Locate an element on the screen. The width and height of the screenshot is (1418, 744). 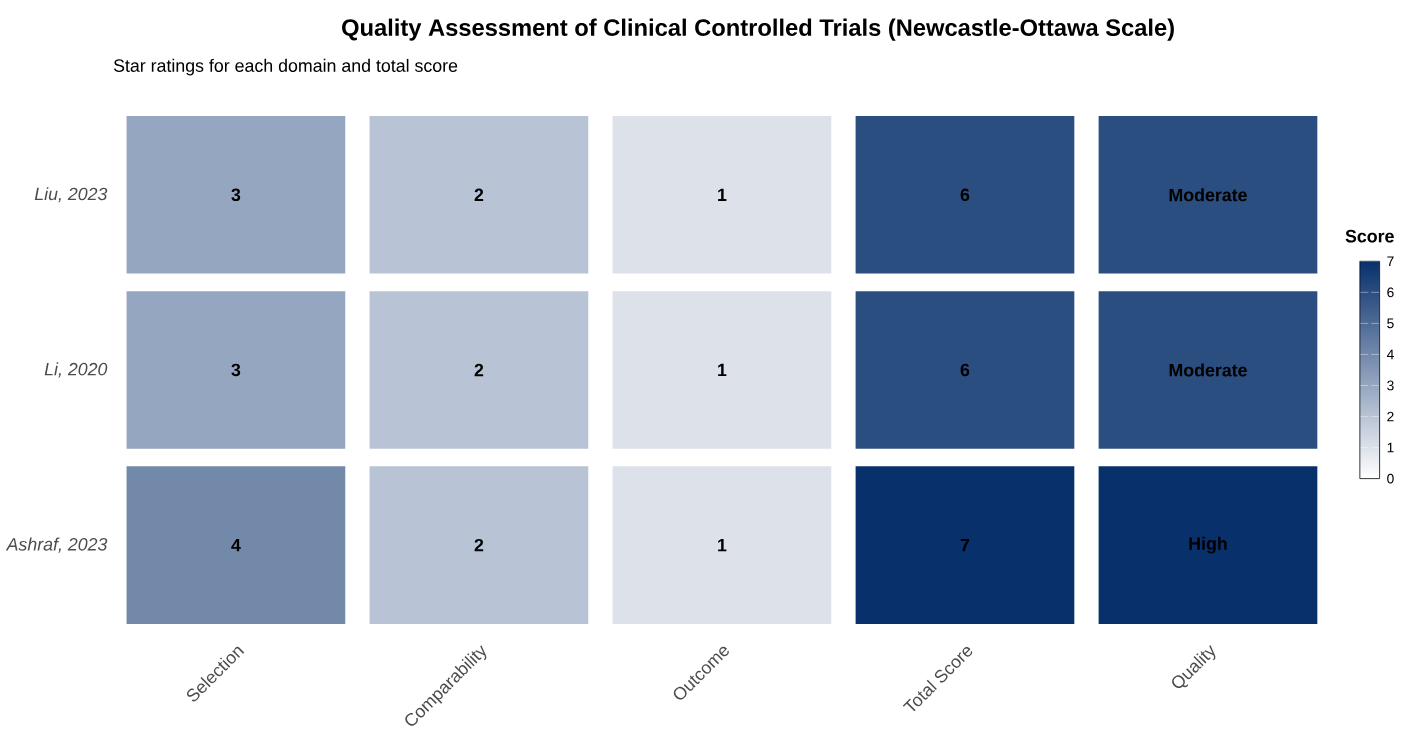
y-tick-label: Ashraf, 2023 is located at coordinates (56, 545).